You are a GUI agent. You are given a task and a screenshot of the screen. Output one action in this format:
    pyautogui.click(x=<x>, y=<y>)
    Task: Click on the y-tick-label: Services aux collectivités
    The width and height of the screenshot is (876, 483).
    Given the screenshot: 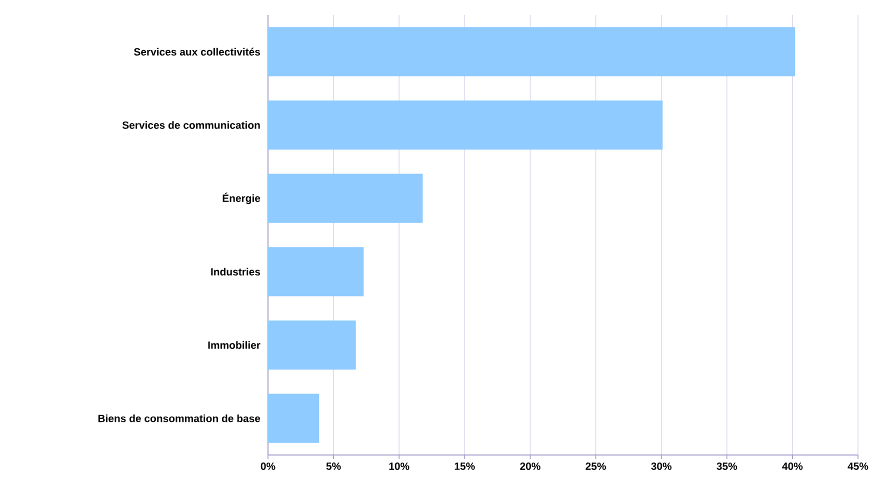 What is the action you would take?
    pyautogui.click(x=197, y=52)
    